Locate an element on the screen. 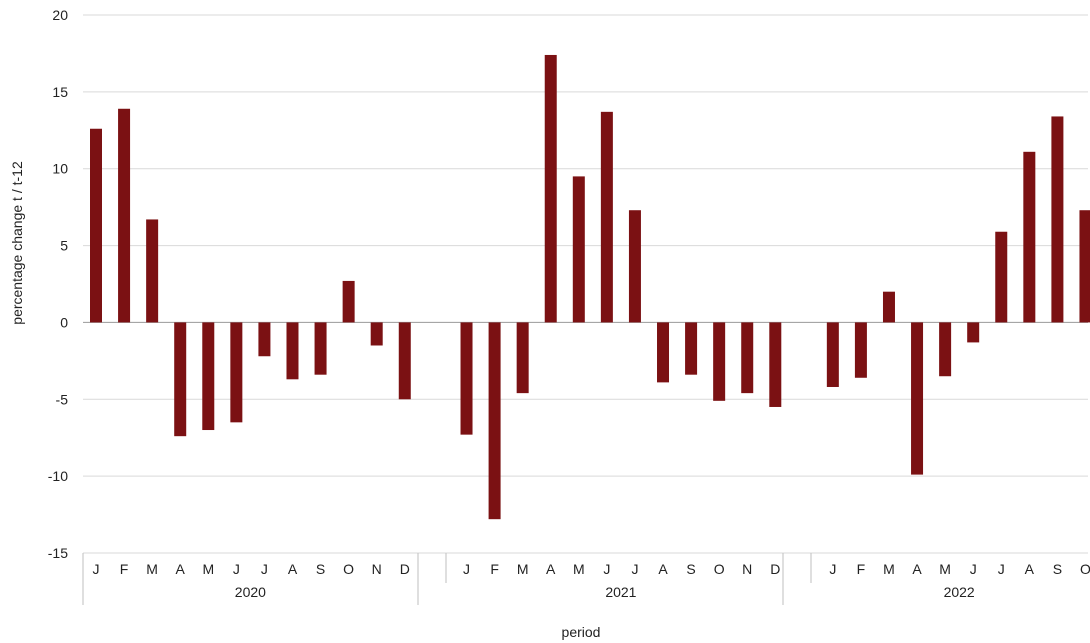 This screenshot has width=1090, height=643. y-tick-label: 10 is located at coordinates (60, 169).